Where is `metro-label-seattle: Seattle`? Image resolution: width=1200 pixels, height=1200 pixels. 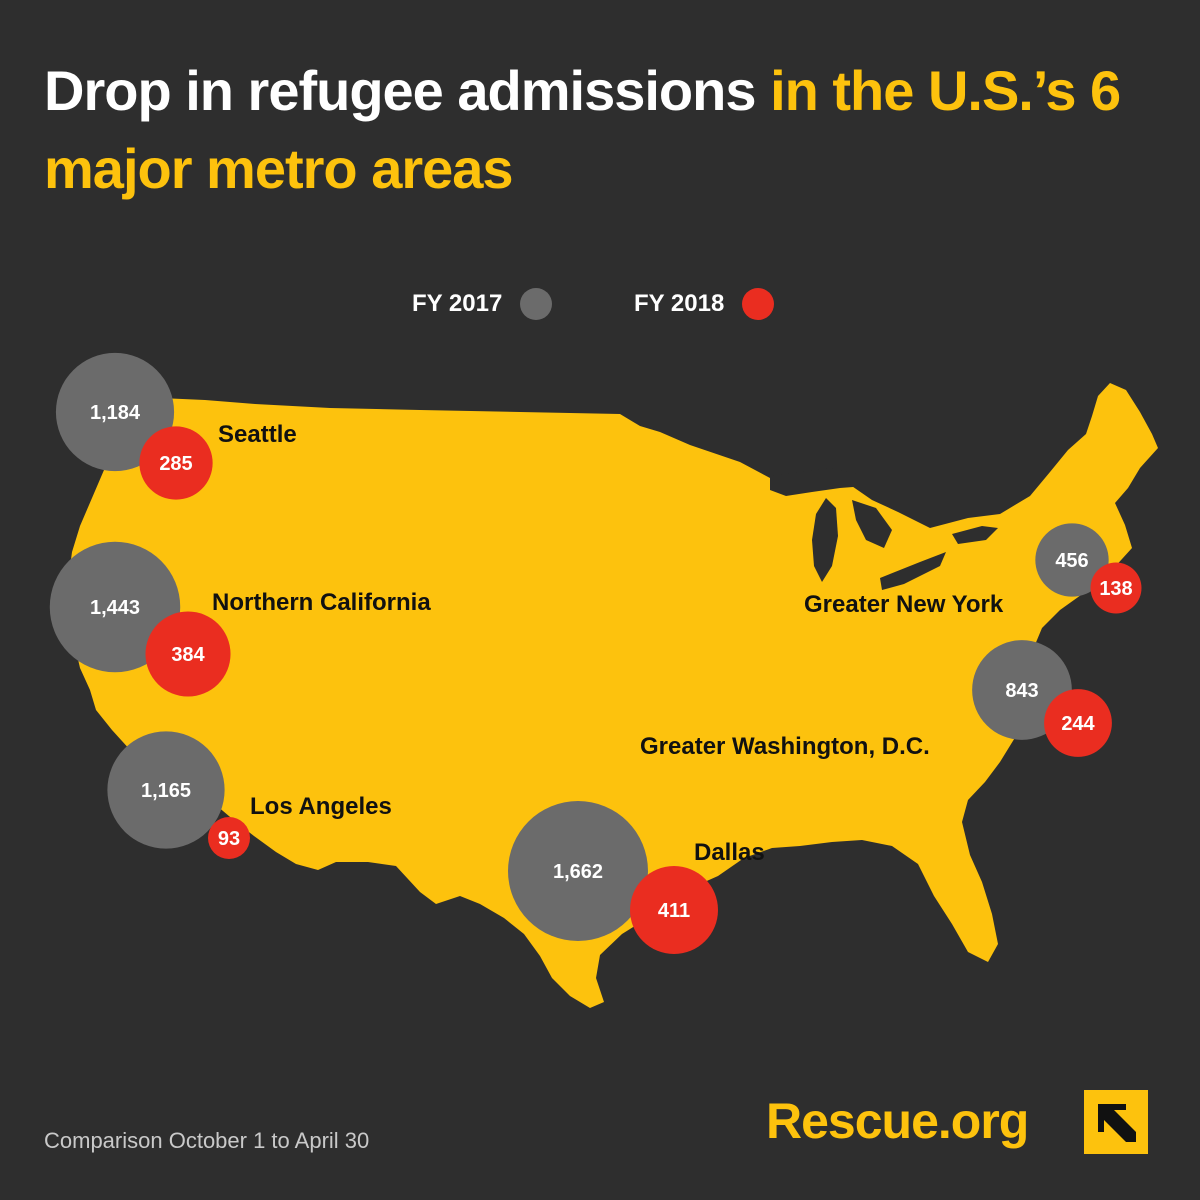
metro-label-seattle: Seattle is located at coordinates (257, 434).